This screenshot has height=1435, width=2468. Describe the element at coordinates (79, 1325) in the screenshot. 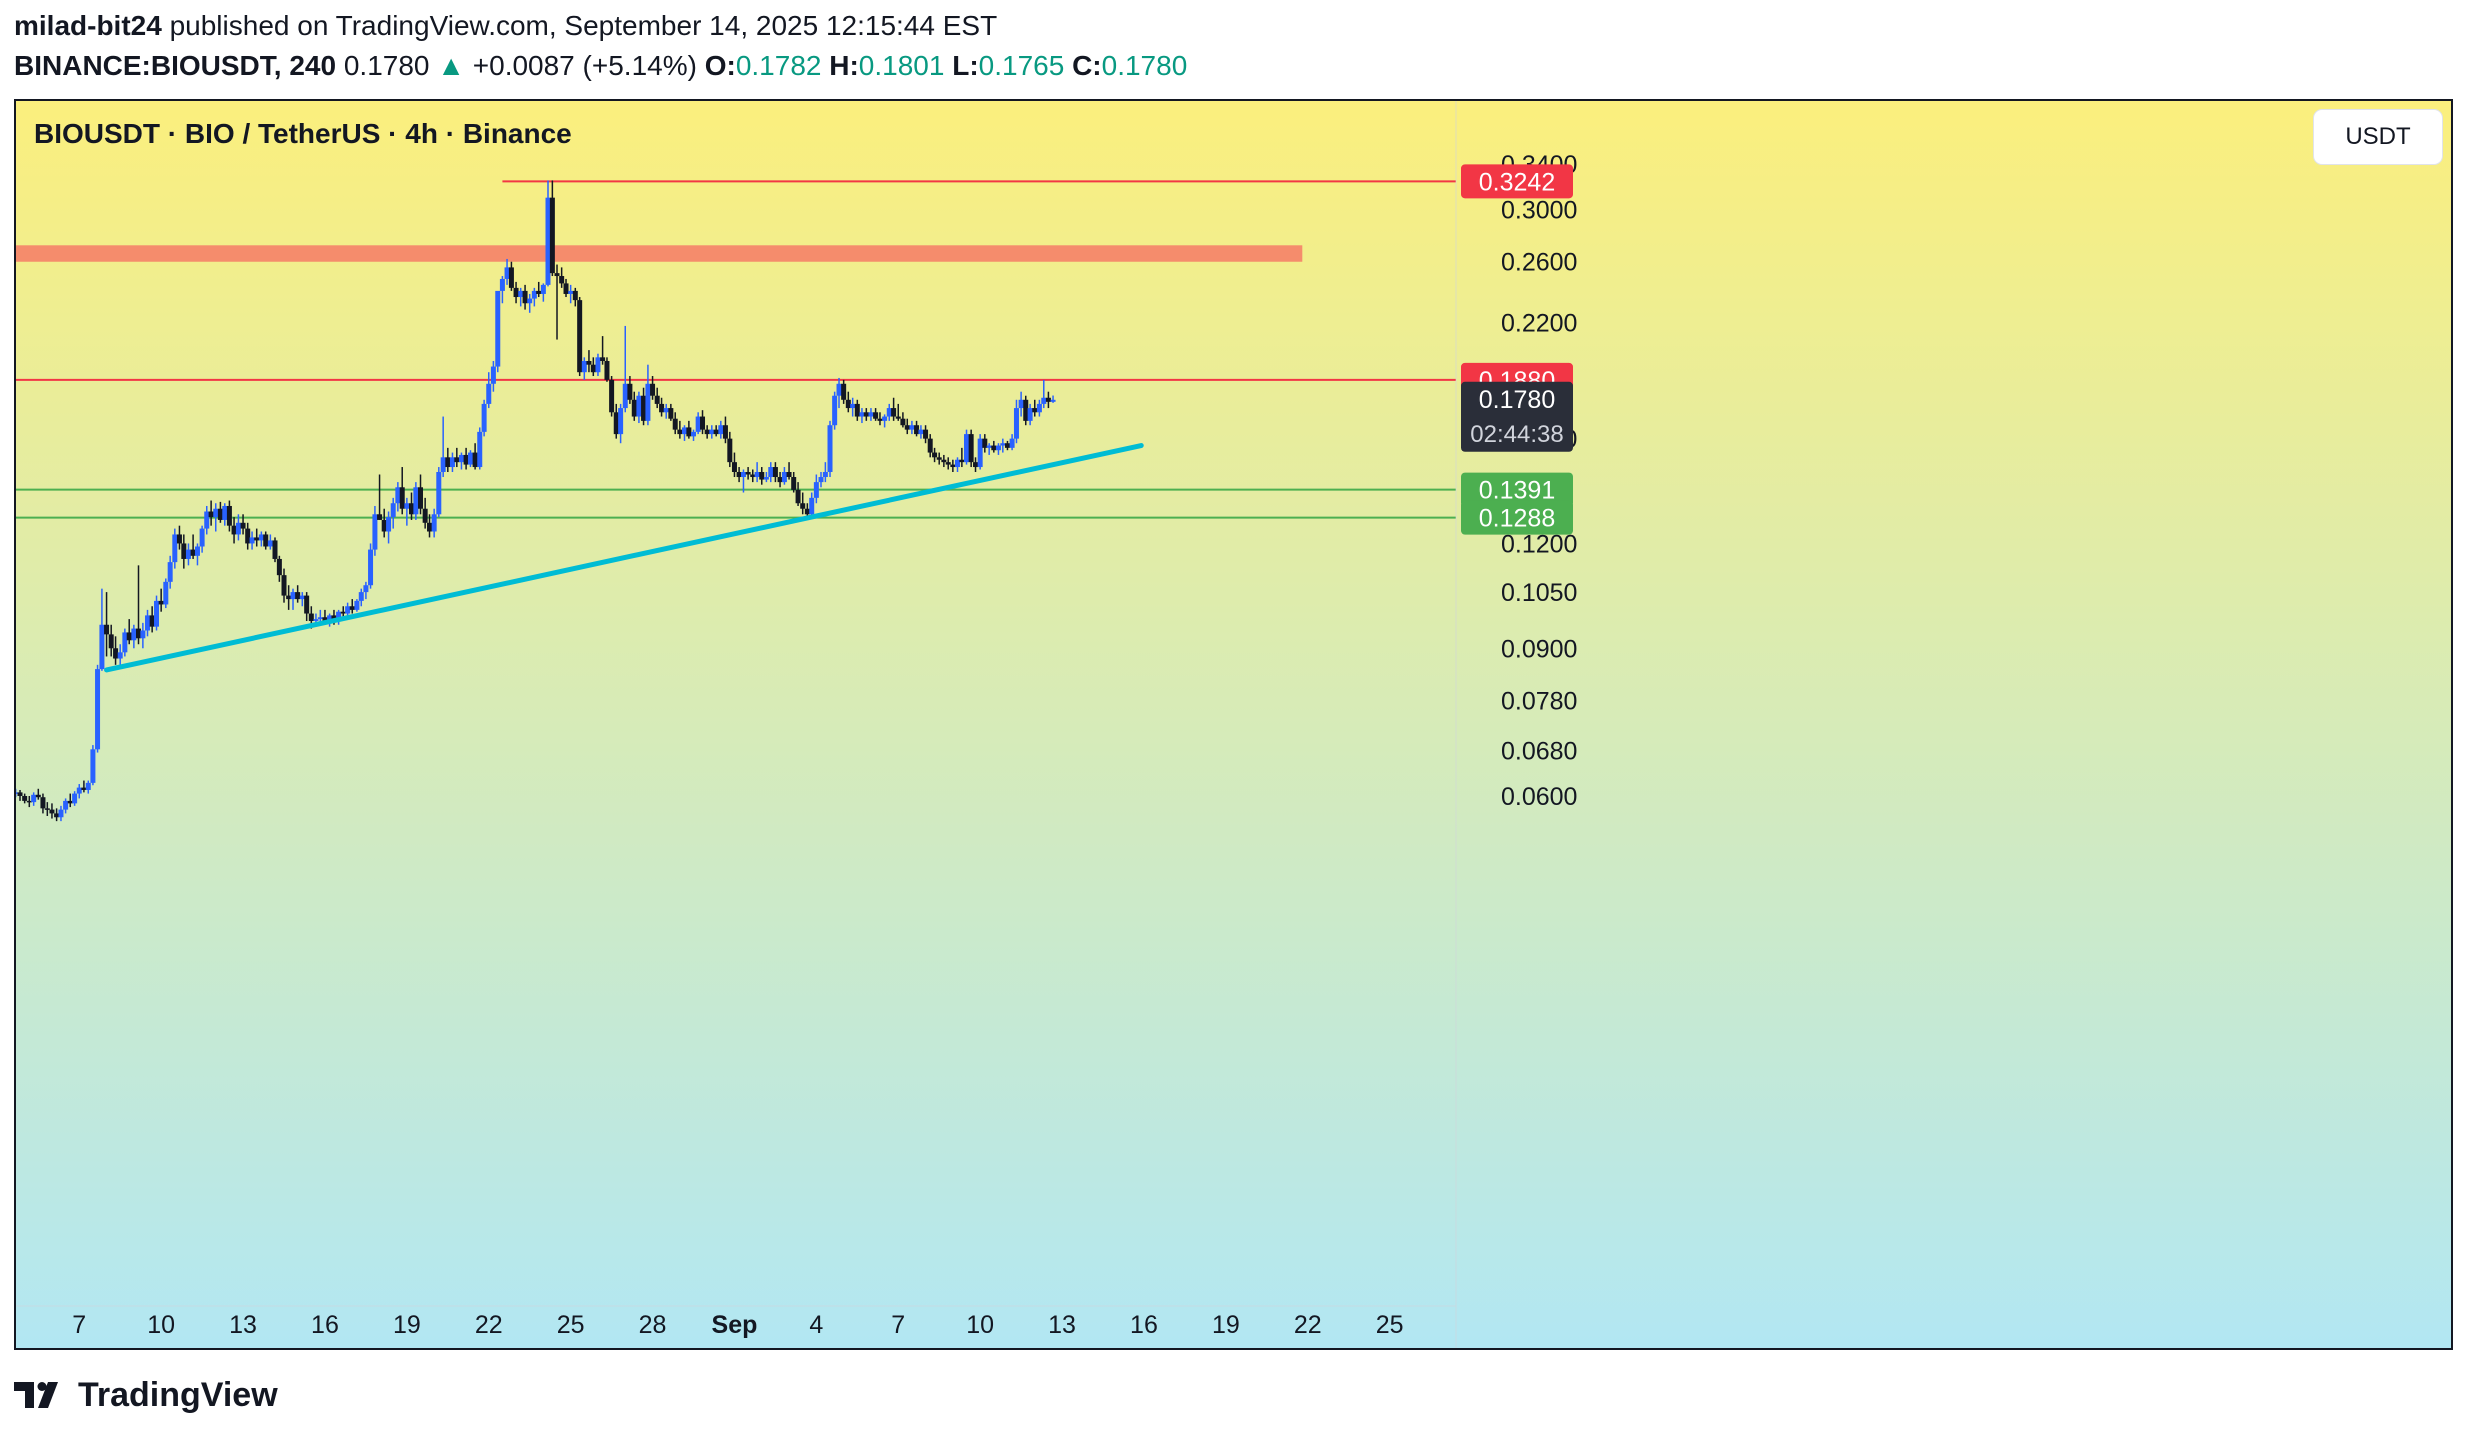

I see `time-tick-label: 7` at that location.